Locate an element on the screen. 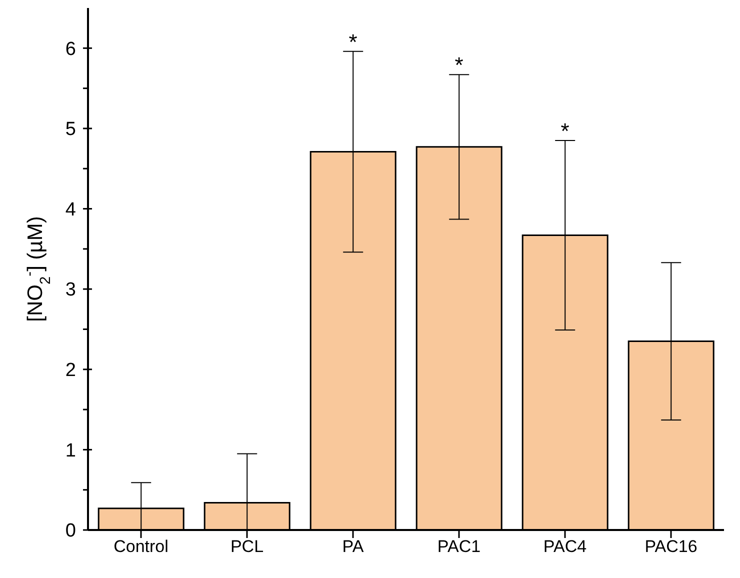 This screenshot has height=578, width=740. x-tick-label: PA is located at coordinates (353, 546).